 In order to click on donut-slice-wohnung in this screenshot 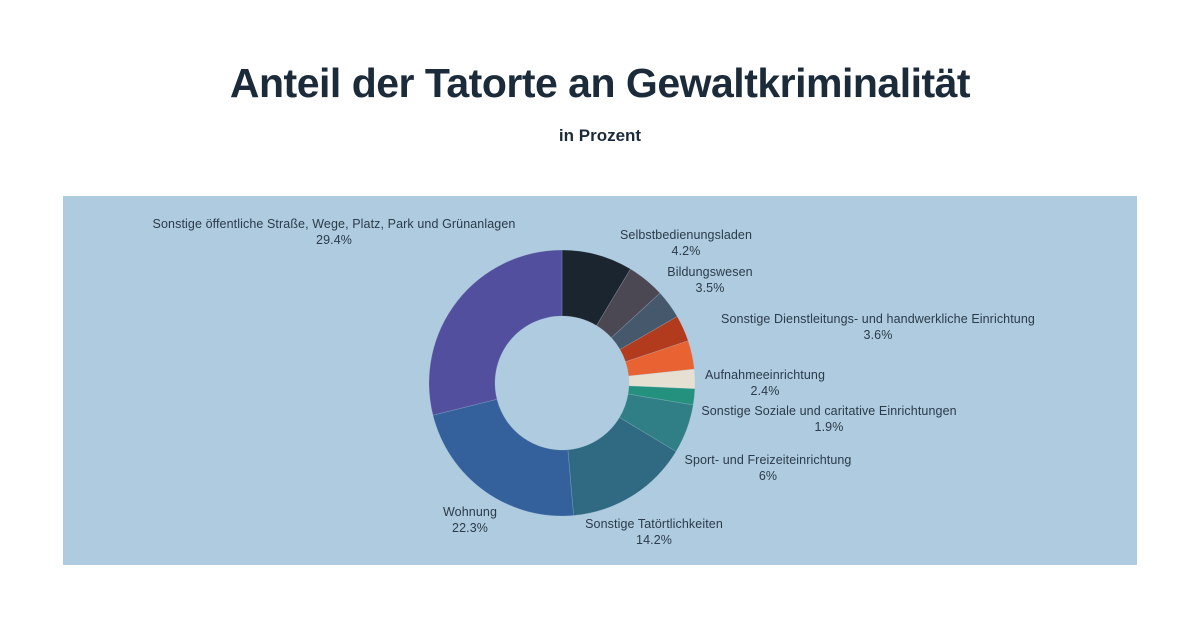, I will do `click(503, 457)`.